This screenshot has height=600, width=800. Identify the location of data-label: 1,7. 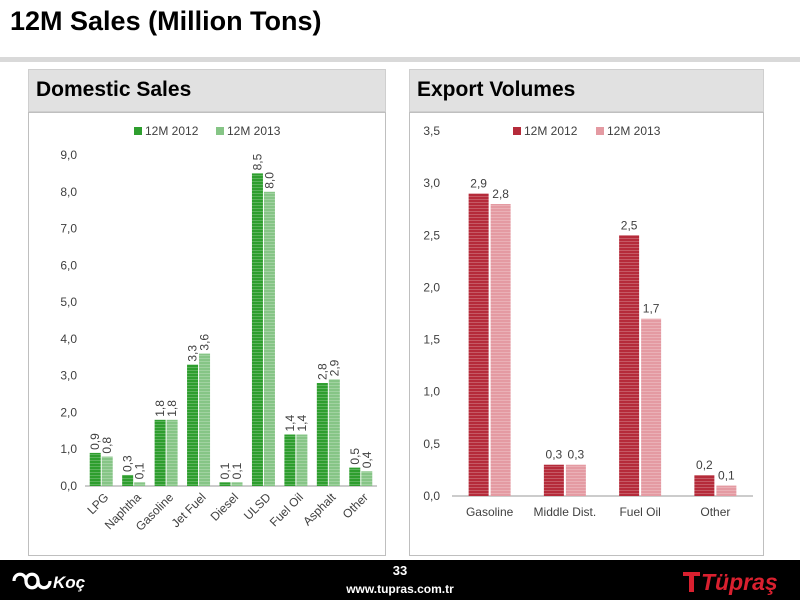
(651, 309).